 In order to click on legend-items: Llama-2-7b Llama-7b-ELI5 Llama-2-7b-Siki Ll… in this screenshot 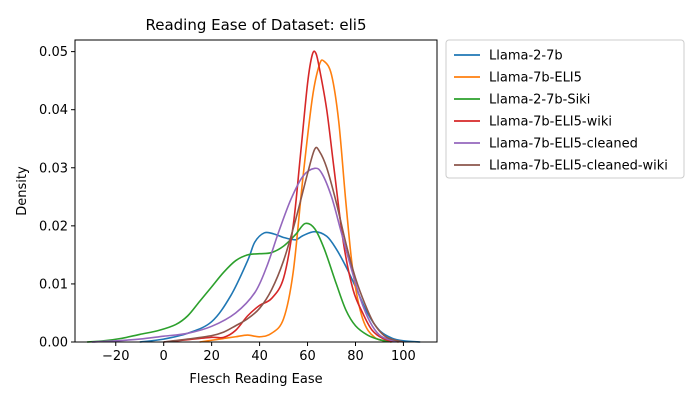, I will do `click(561, 111)`.